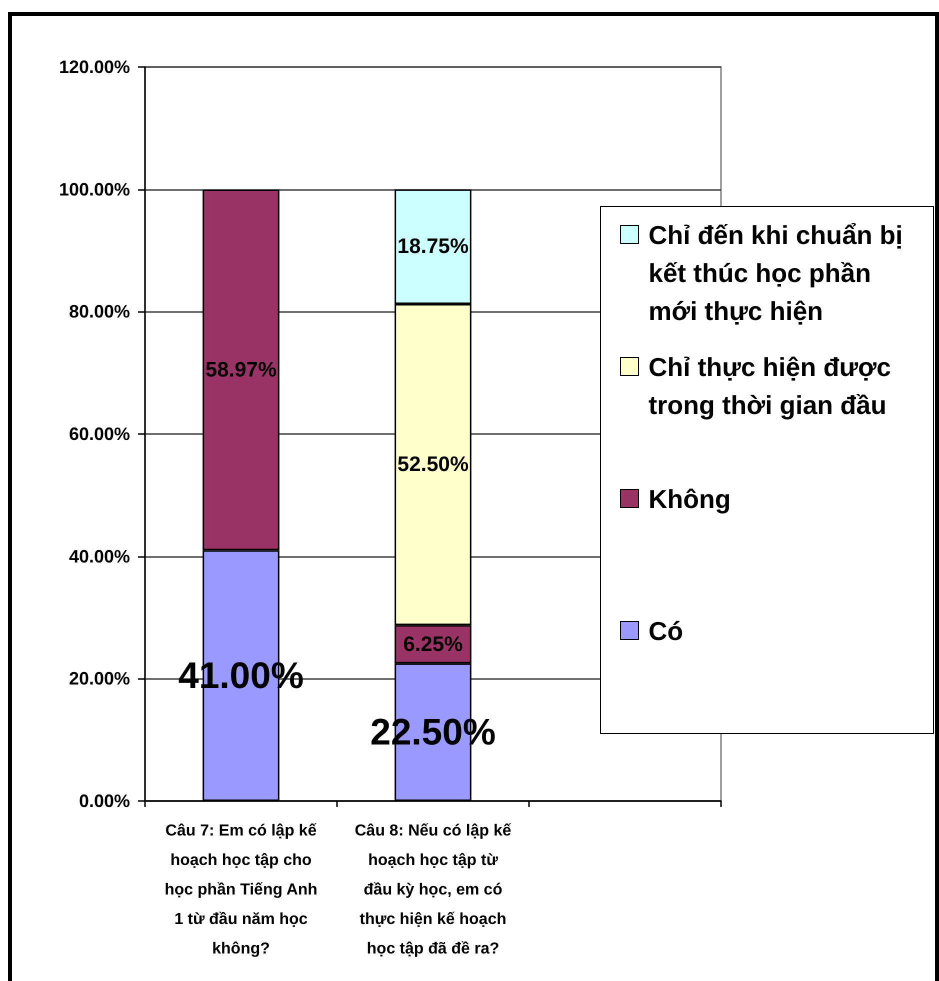  I want to click on y-tick-label: 0.00%, so click(104, 801).